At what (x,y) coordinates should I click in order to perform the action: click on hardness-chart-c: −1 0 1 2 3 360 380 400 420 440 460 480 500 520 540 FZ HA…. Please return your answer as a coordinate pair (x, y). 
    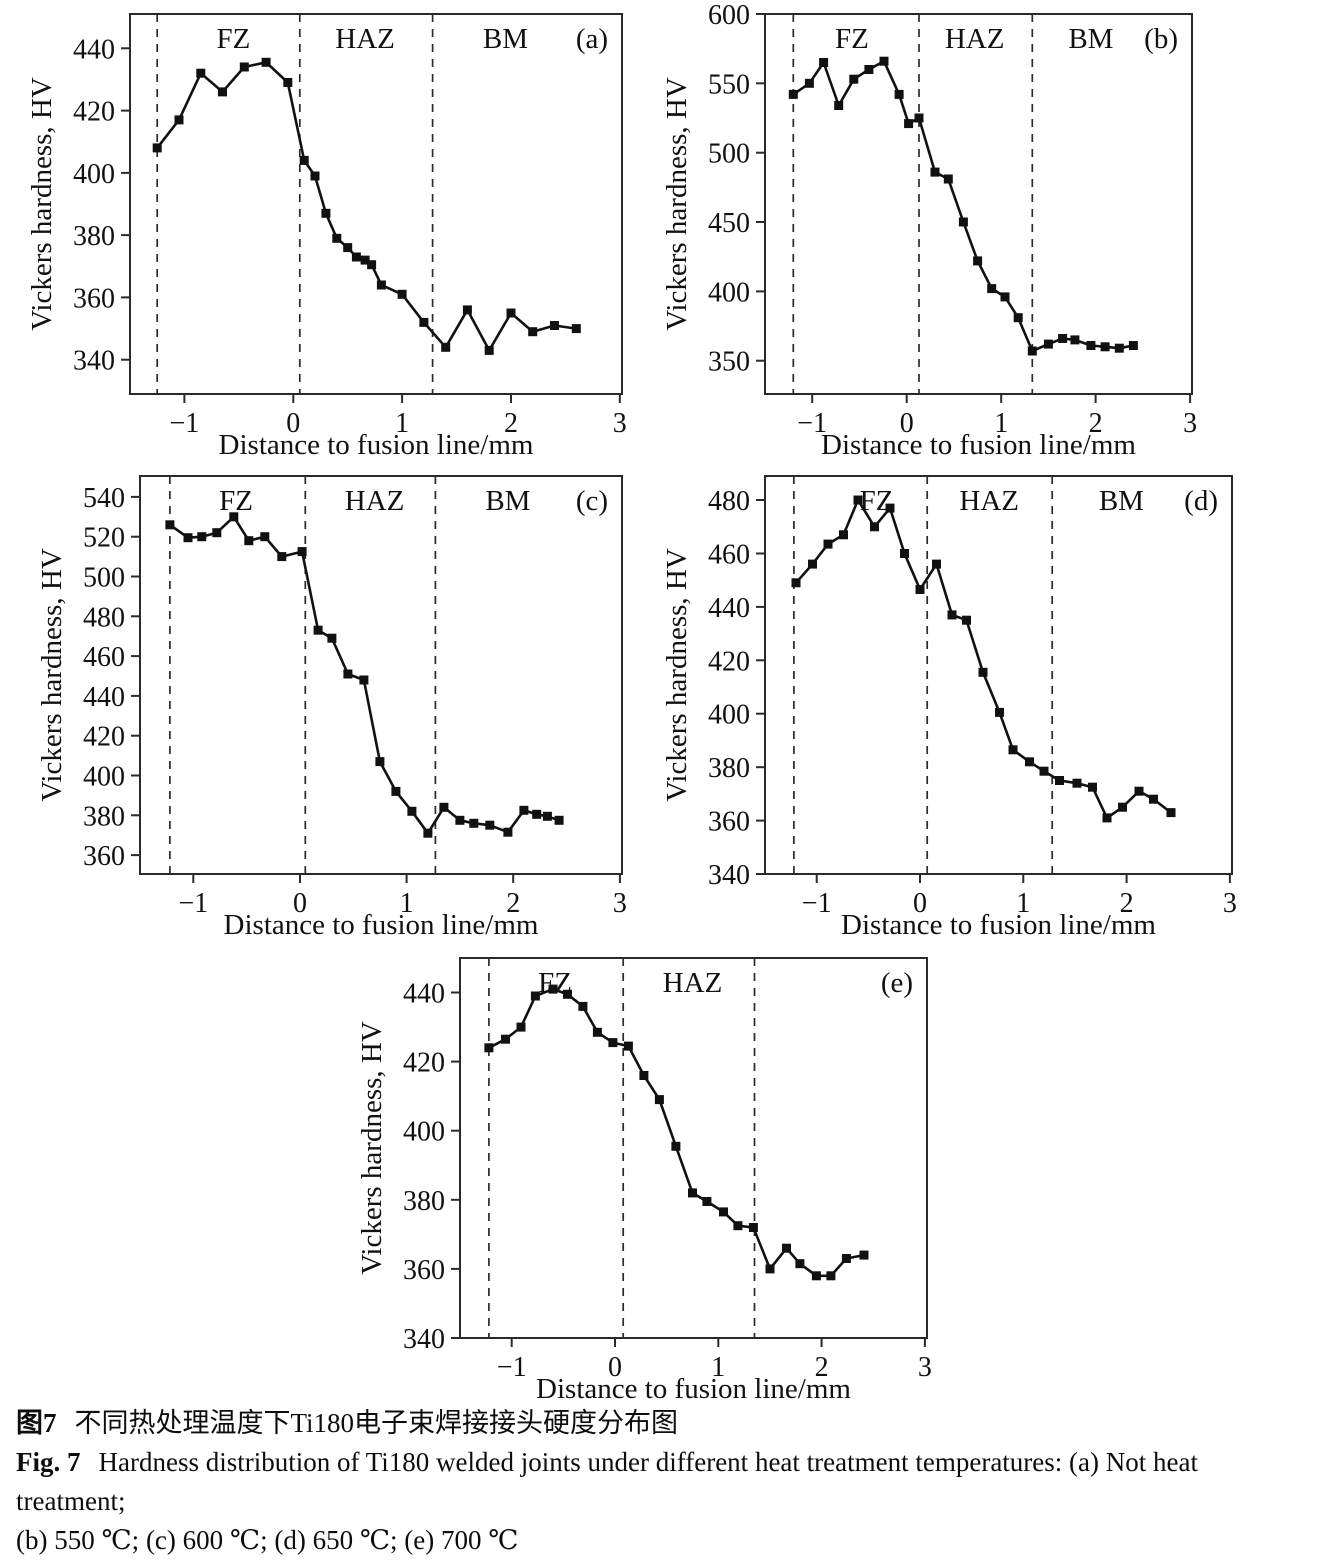
    Looking at the image, I should click on (331, 707).